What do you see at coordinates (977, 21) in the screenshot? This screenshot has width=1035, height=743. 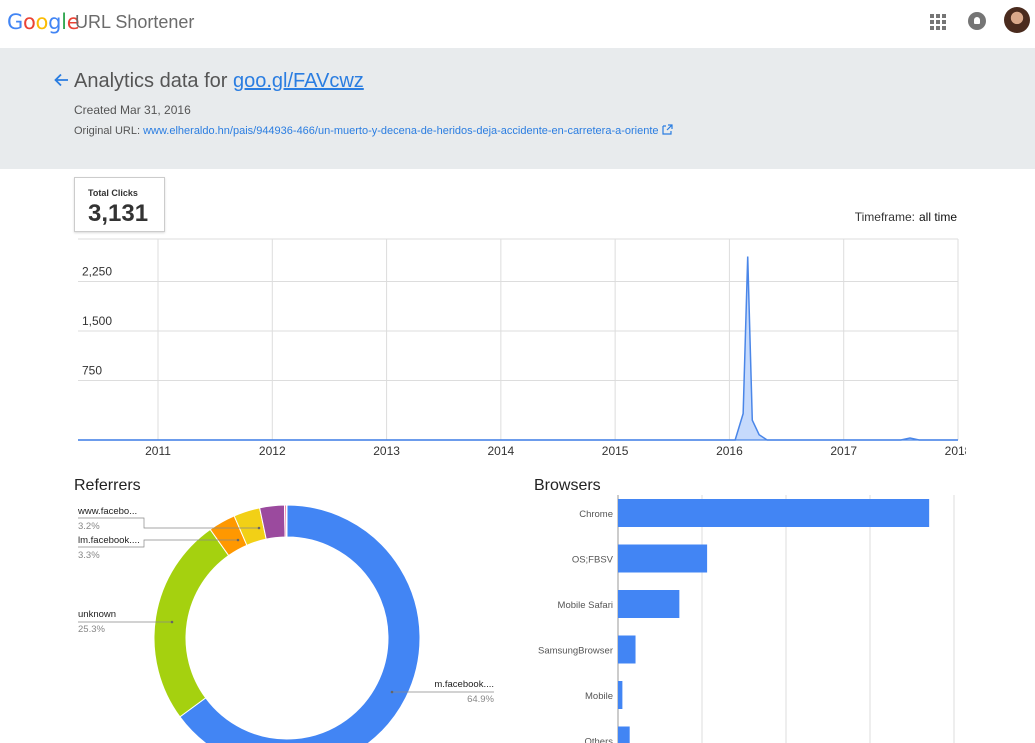 I see `notifications-icon` at bounding box center [977, 21].